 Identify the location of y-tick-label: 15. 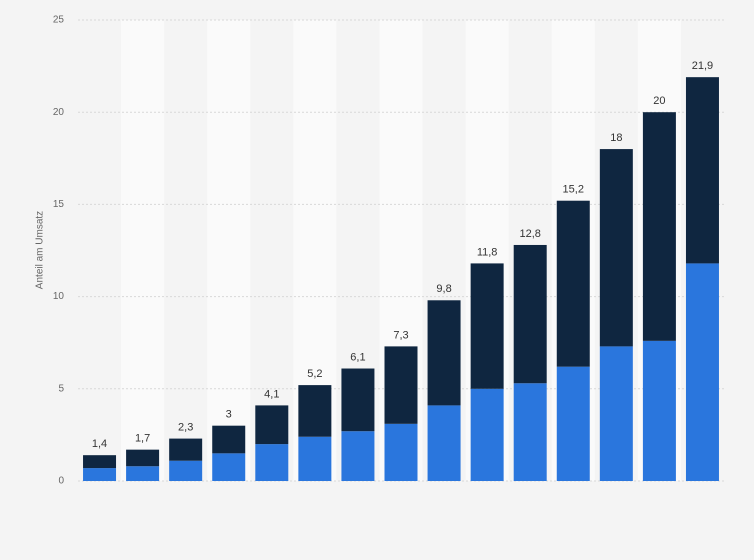
(59, 204).